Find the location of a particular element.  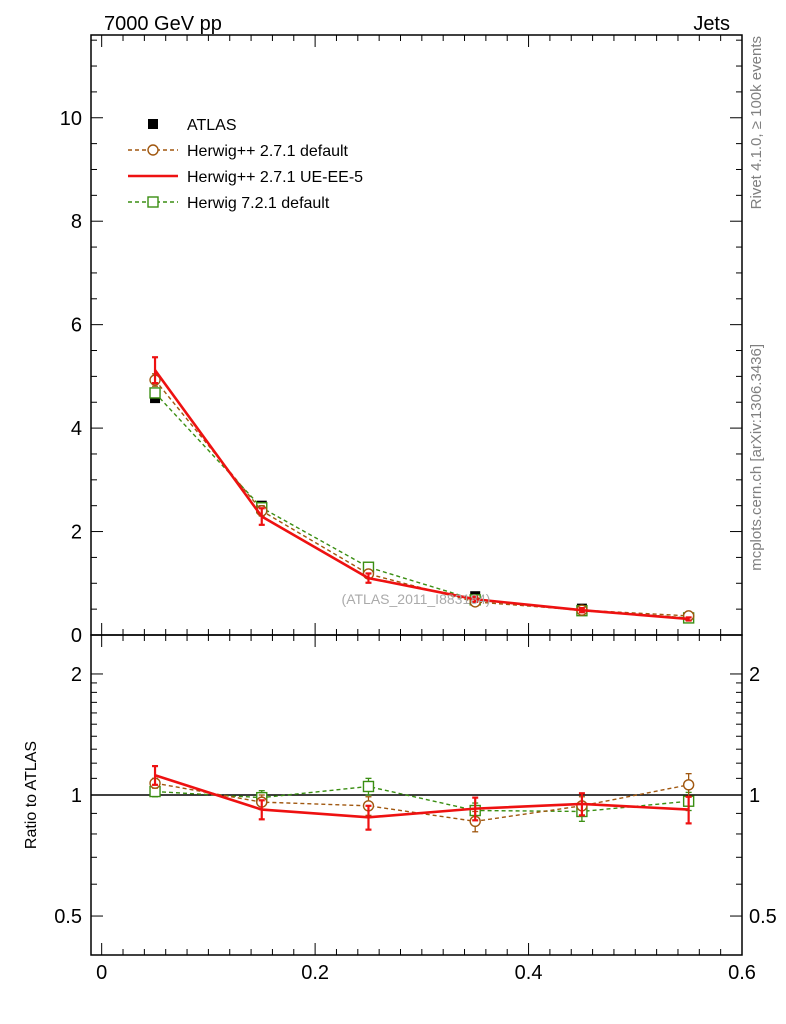

ratio-ytick-label-right: 1 is located at coordinates (754, 796).